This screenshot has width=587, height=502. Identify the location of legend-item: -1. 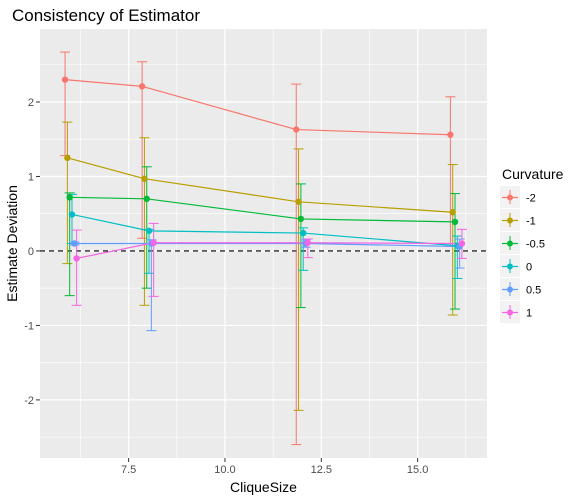
(518, 220).